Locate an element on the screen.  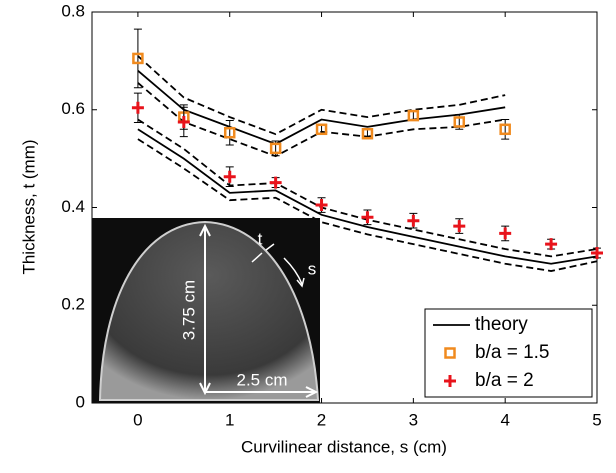
y-tick-label: 0.8 is located at coordinates (73, 10).